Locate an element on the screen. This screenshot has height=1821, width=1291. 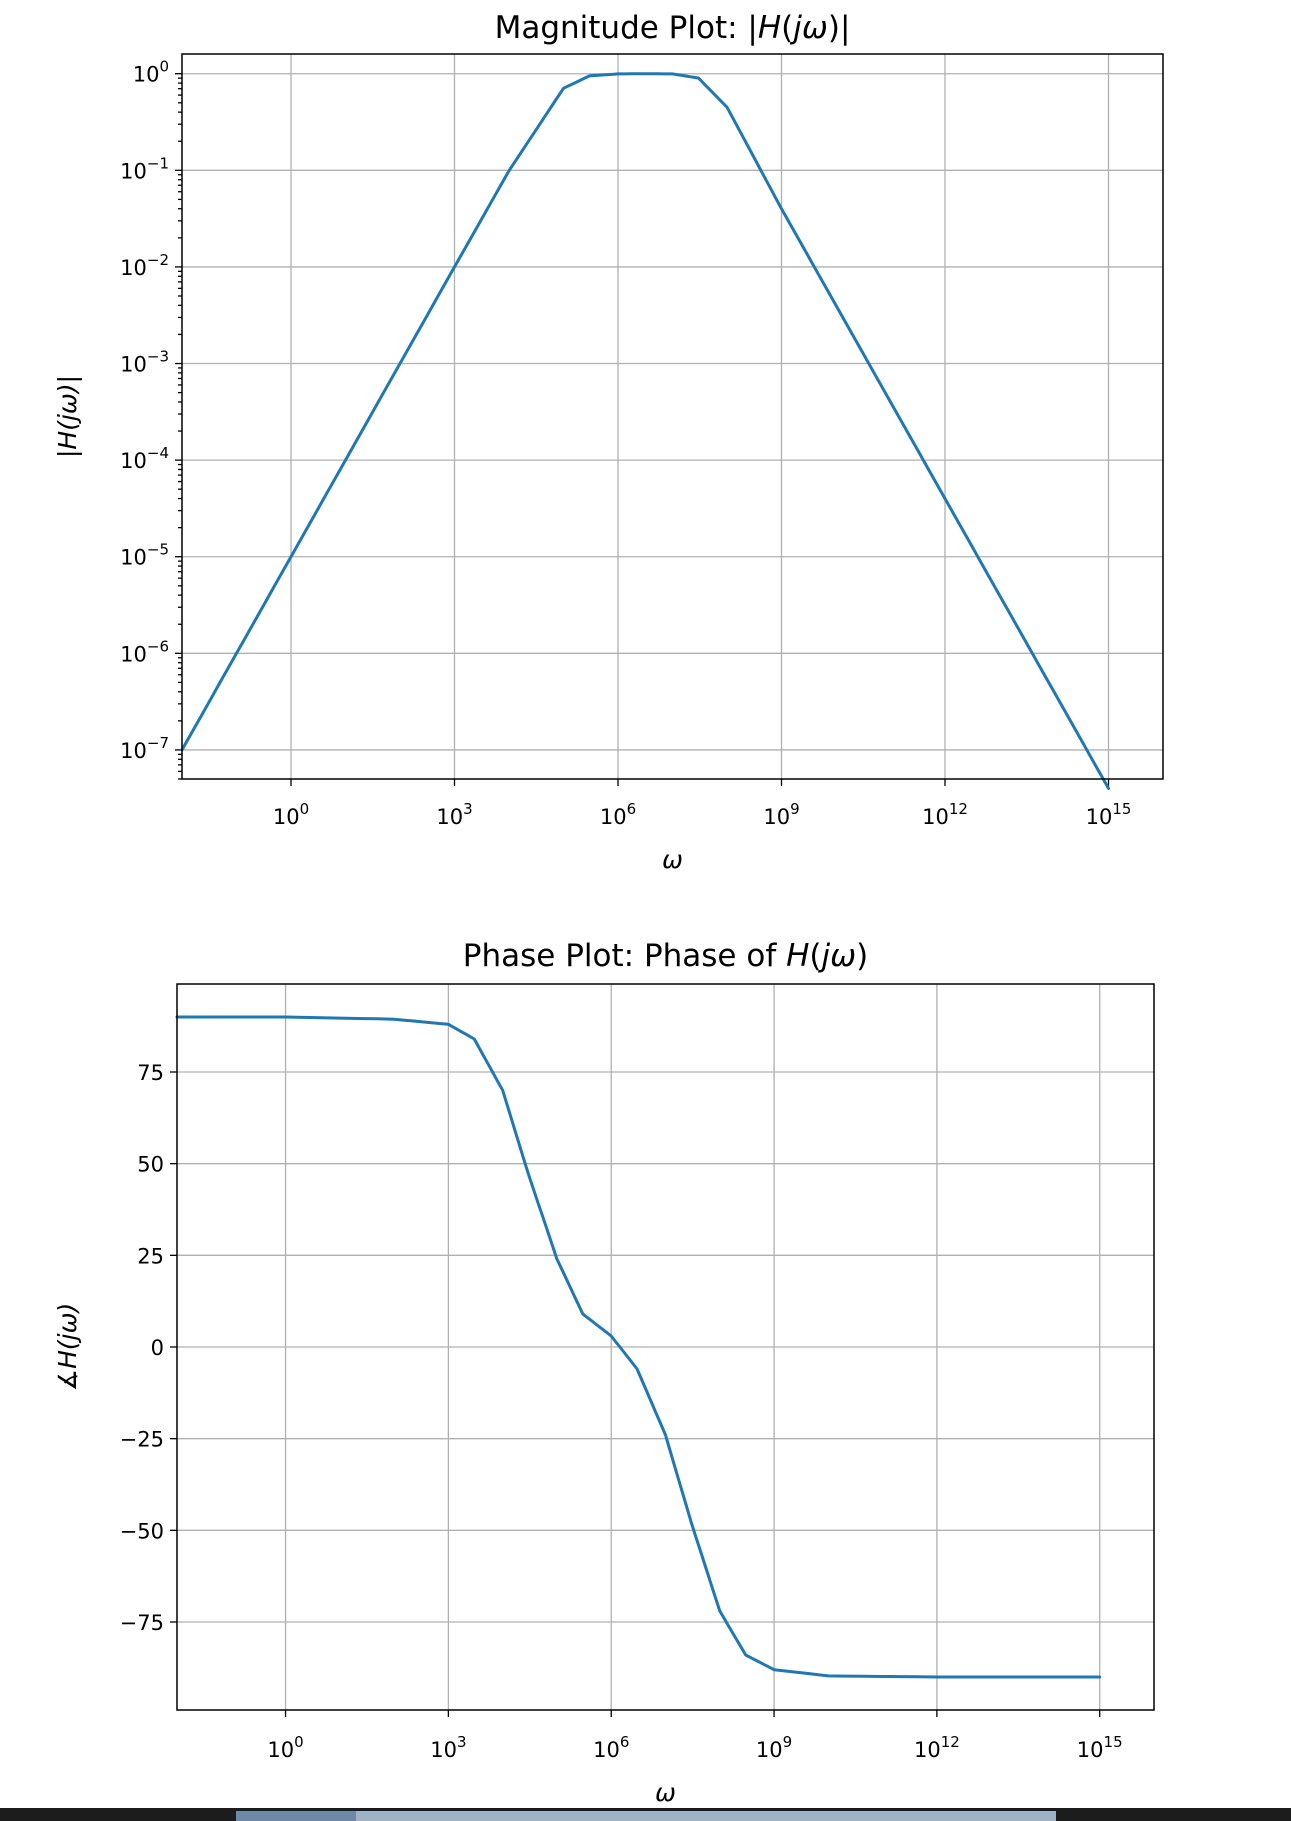
chart-title: Phase Plot: Phase of H(jω) is located at coordinates (665, 956).